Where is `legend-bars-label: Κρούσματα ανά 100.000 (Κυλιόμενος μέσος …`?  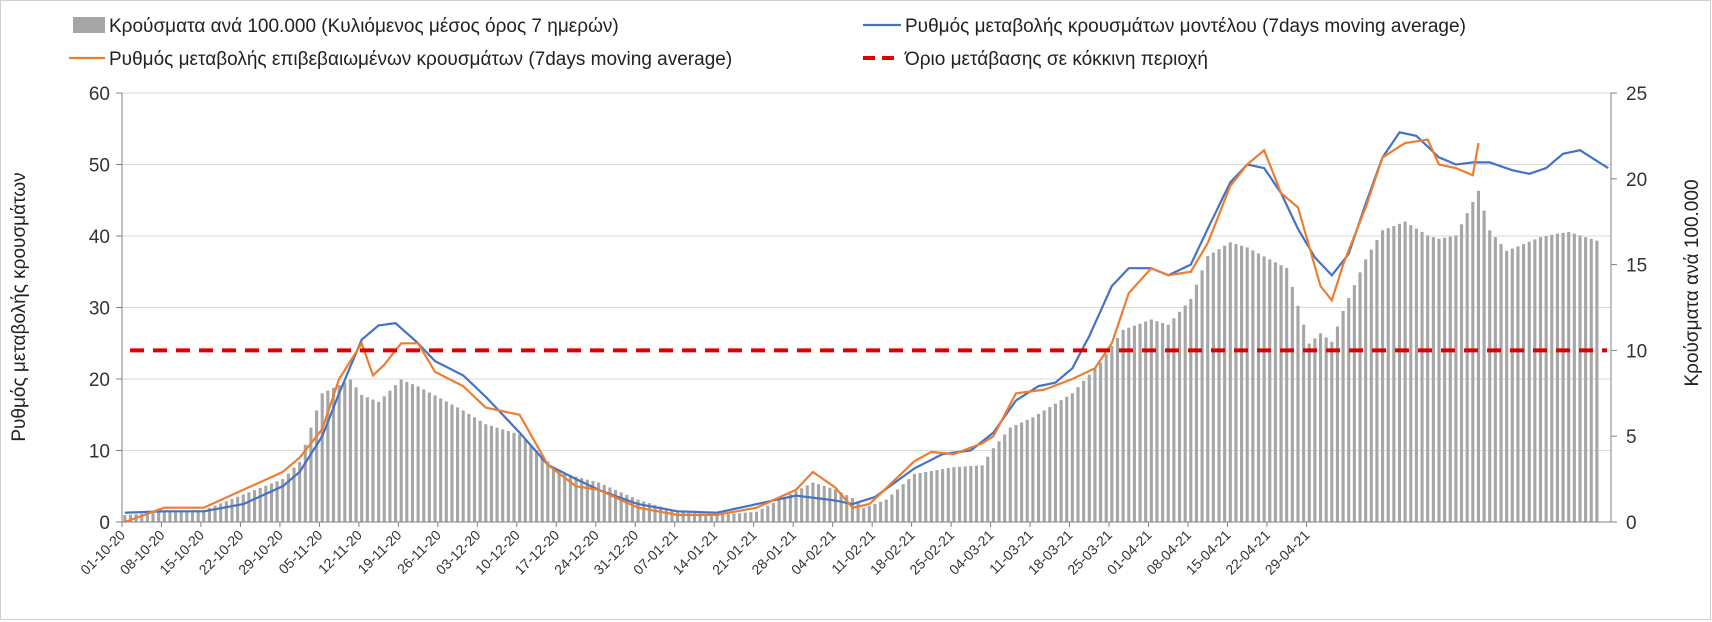 legend-bars-label: Κρούσματα ανά 100.000 (Κυλιόμενος μέσος … is located at coordinates (364, 26).